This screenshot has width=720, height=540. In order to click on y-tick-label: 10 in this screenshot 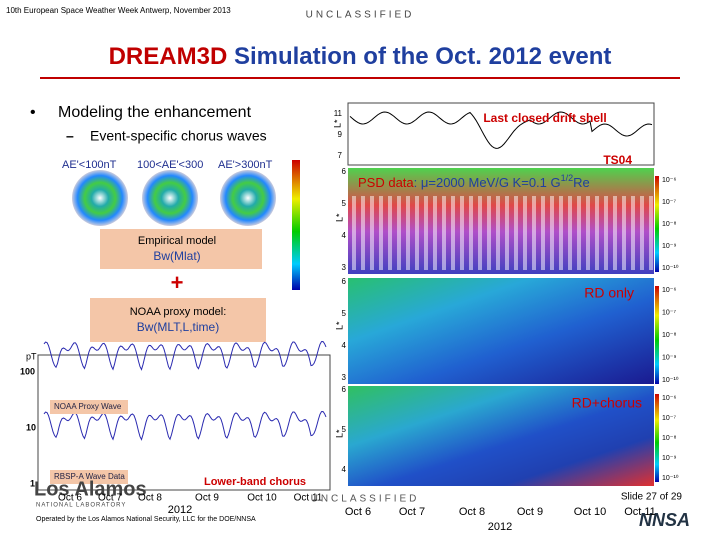, I will do `click(31, 427)`.